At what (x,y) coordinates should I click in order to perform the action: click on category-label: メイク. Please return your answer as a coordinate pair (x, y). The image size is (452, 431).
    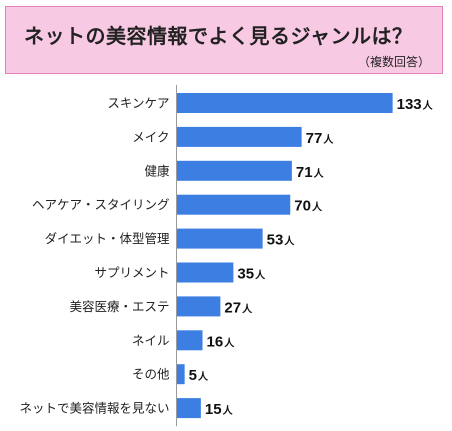
    Looking at the image, I should click on (150, 136).